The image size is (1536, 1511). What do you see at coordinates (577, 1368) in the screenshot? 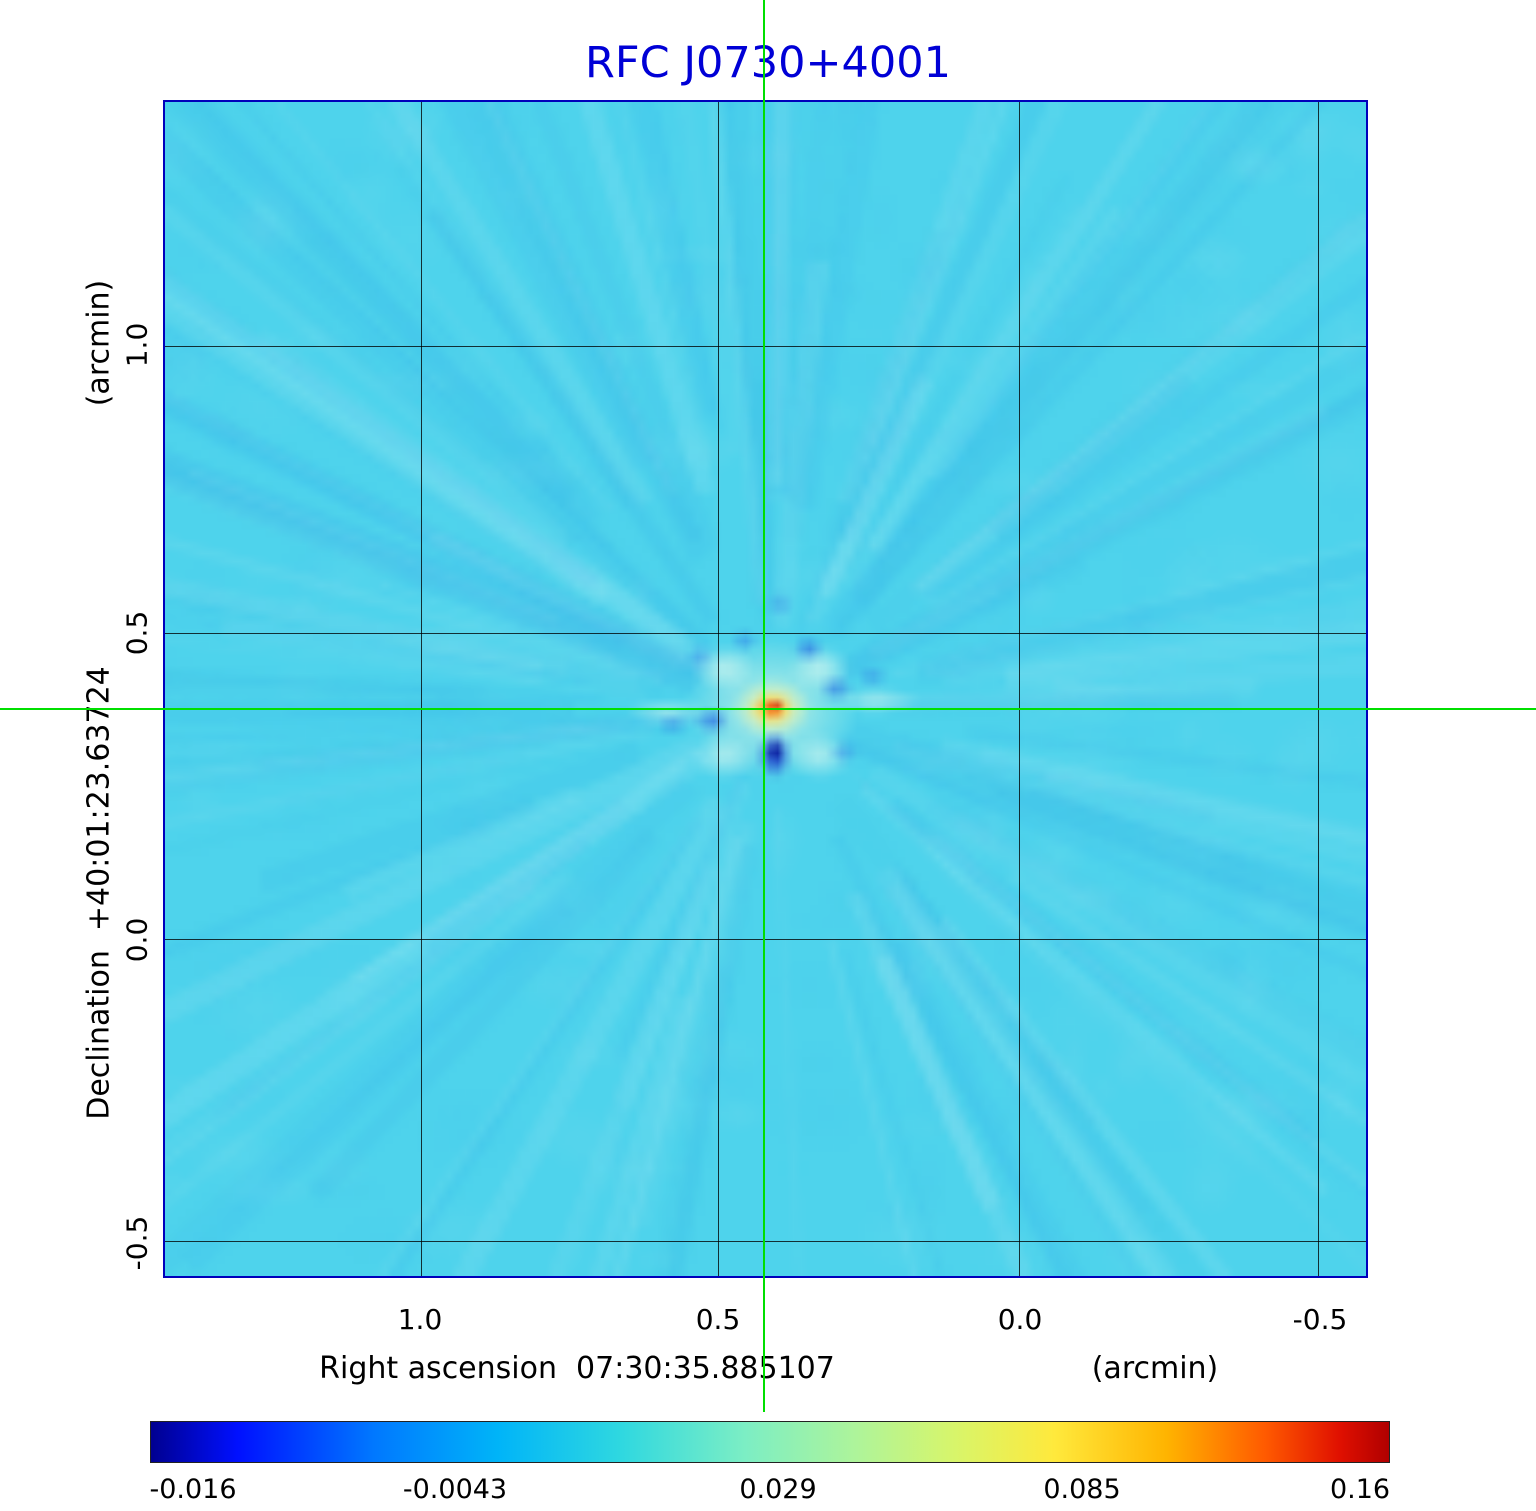
I see `x-axis-label: Right ascension 07:30:35.885107` at bounding box center [577, 1368].